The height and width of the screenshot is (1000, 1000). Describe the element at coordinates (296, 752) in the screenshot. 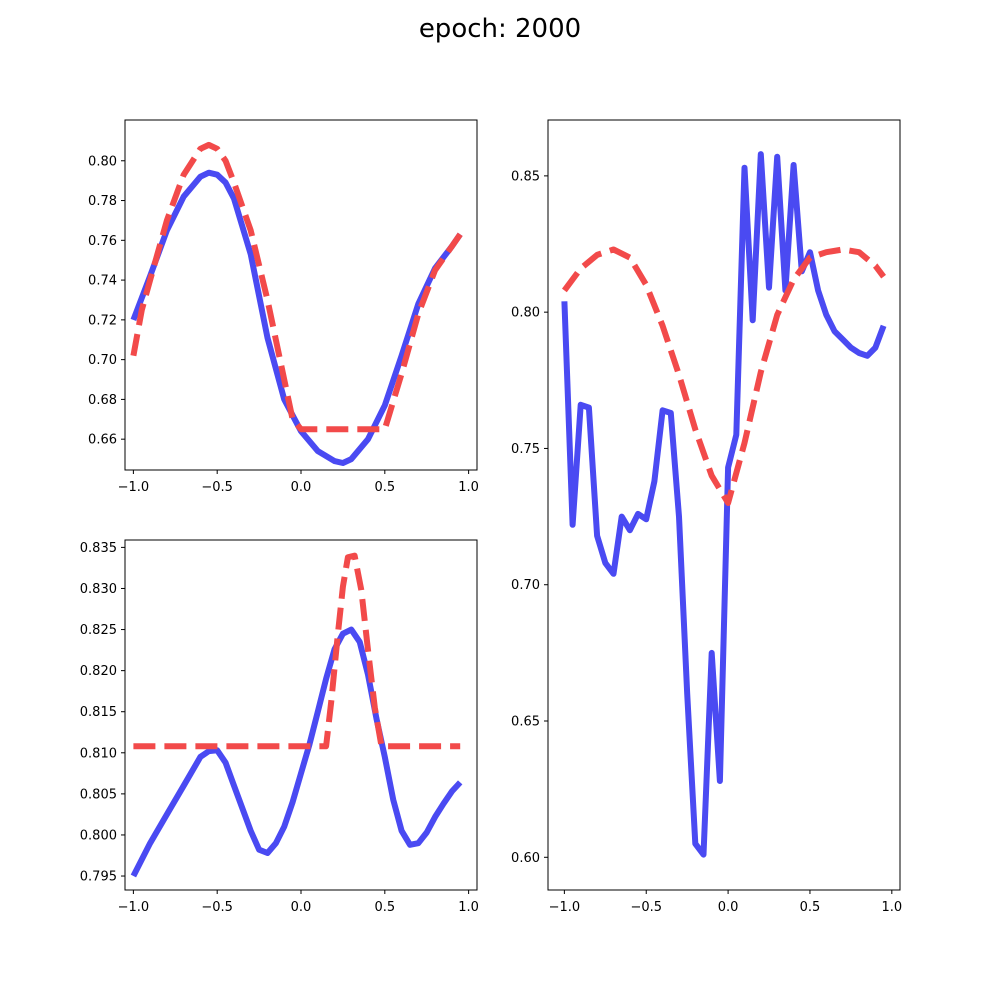

I see `bottom-left-predicted-line` at that location.